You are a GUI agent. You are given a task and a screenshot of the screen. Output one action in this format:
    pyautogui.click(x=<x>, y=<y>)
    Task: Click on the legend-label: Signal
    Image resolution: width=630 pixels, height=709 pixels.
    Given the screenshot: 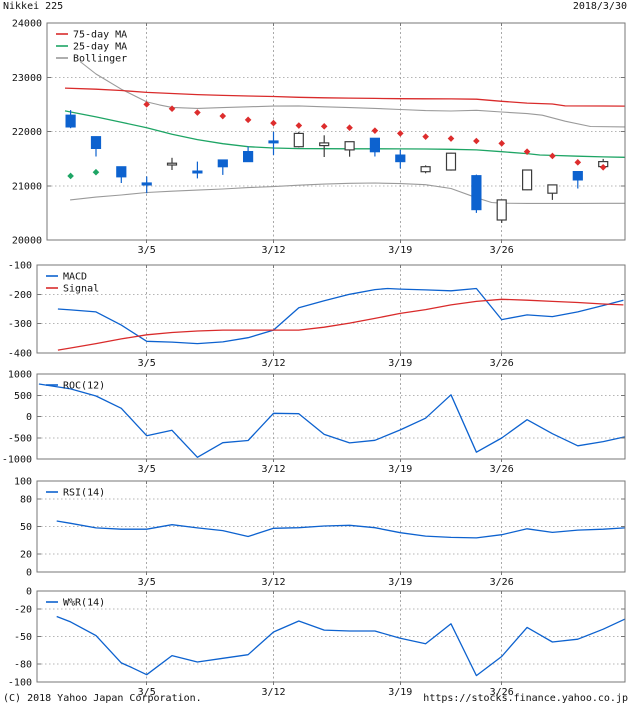 What is the action you would take?
    pyautogui.click(x=81, y=289)
    